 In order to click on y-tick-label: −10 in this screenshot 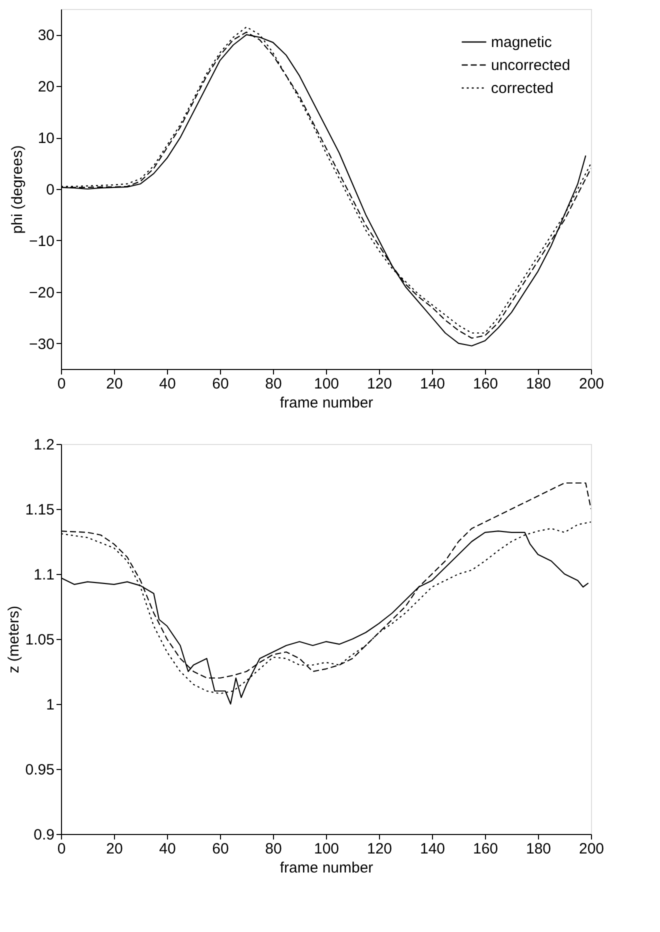, I will do `click(41, 241)`.